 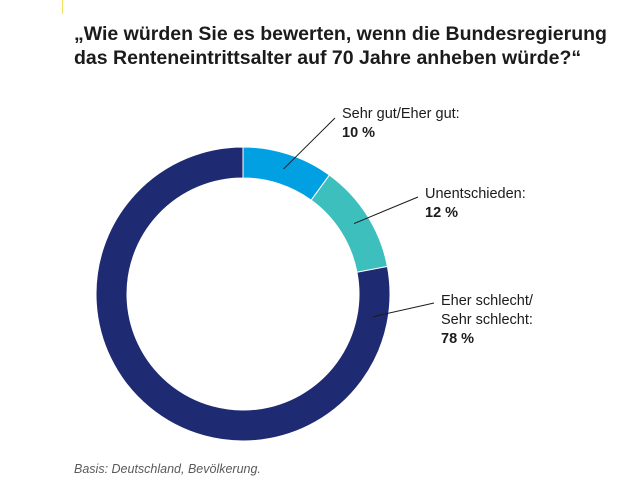 I want to click on accent-line, so click(x=62, y=7).